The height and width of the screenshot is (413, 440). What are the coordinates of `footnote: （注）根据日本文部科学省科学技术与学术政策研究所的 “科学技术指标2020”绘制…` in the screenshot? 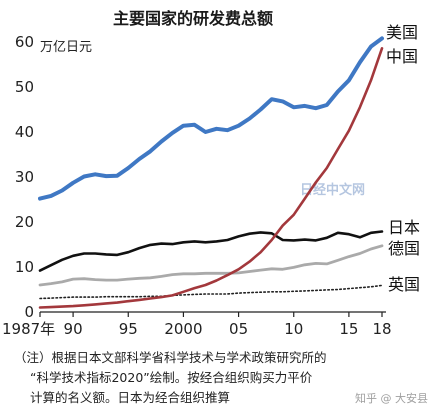 It's located at (224, 378).